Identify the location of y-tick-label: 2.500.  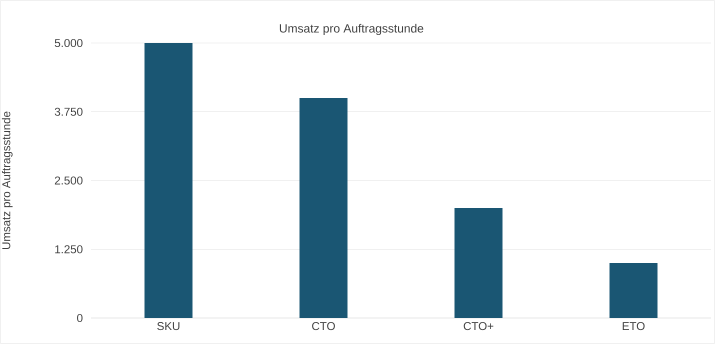
(68, 180).